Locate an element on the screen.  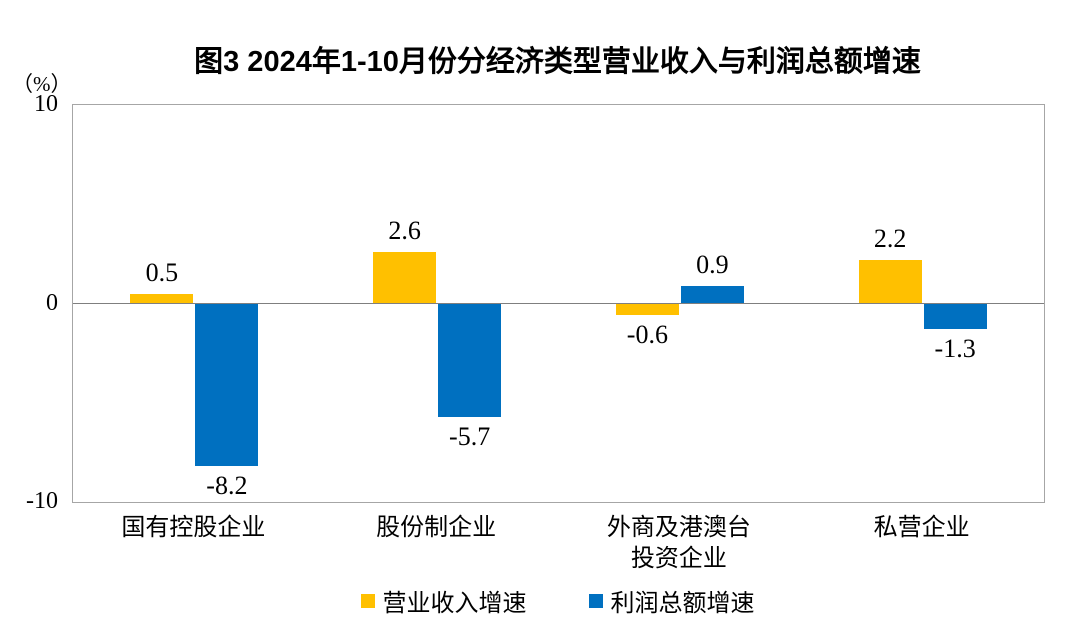
value-label: 2.2 is located at coordinates (890, 238).